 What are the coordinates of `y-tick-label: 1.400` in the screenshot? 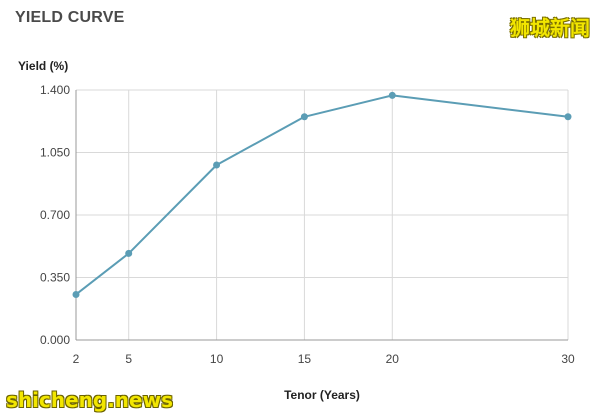 It's located at (55, 90).